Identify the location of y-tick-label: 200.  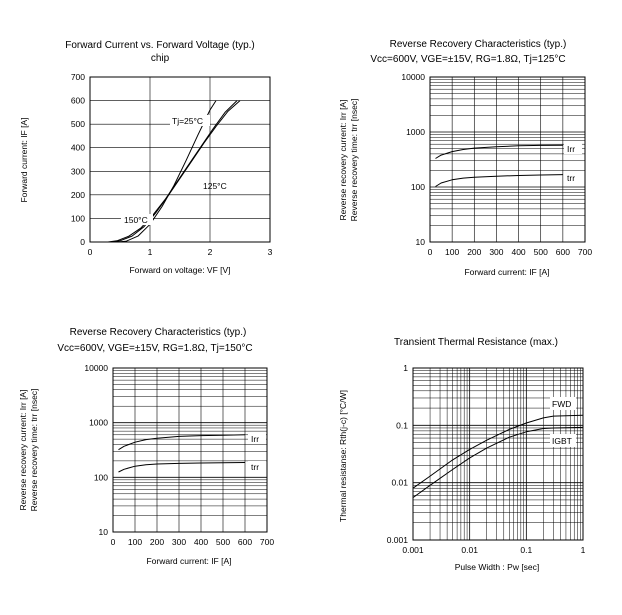
(78, 195).